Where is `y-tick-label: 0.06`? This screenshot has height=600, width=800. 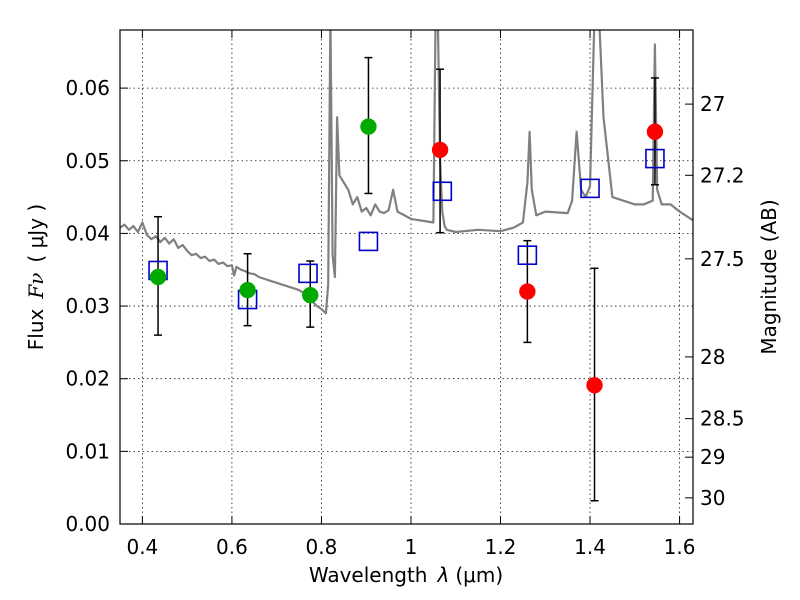
y-tick-label: 0.06 is located at coordinates (87, 88).